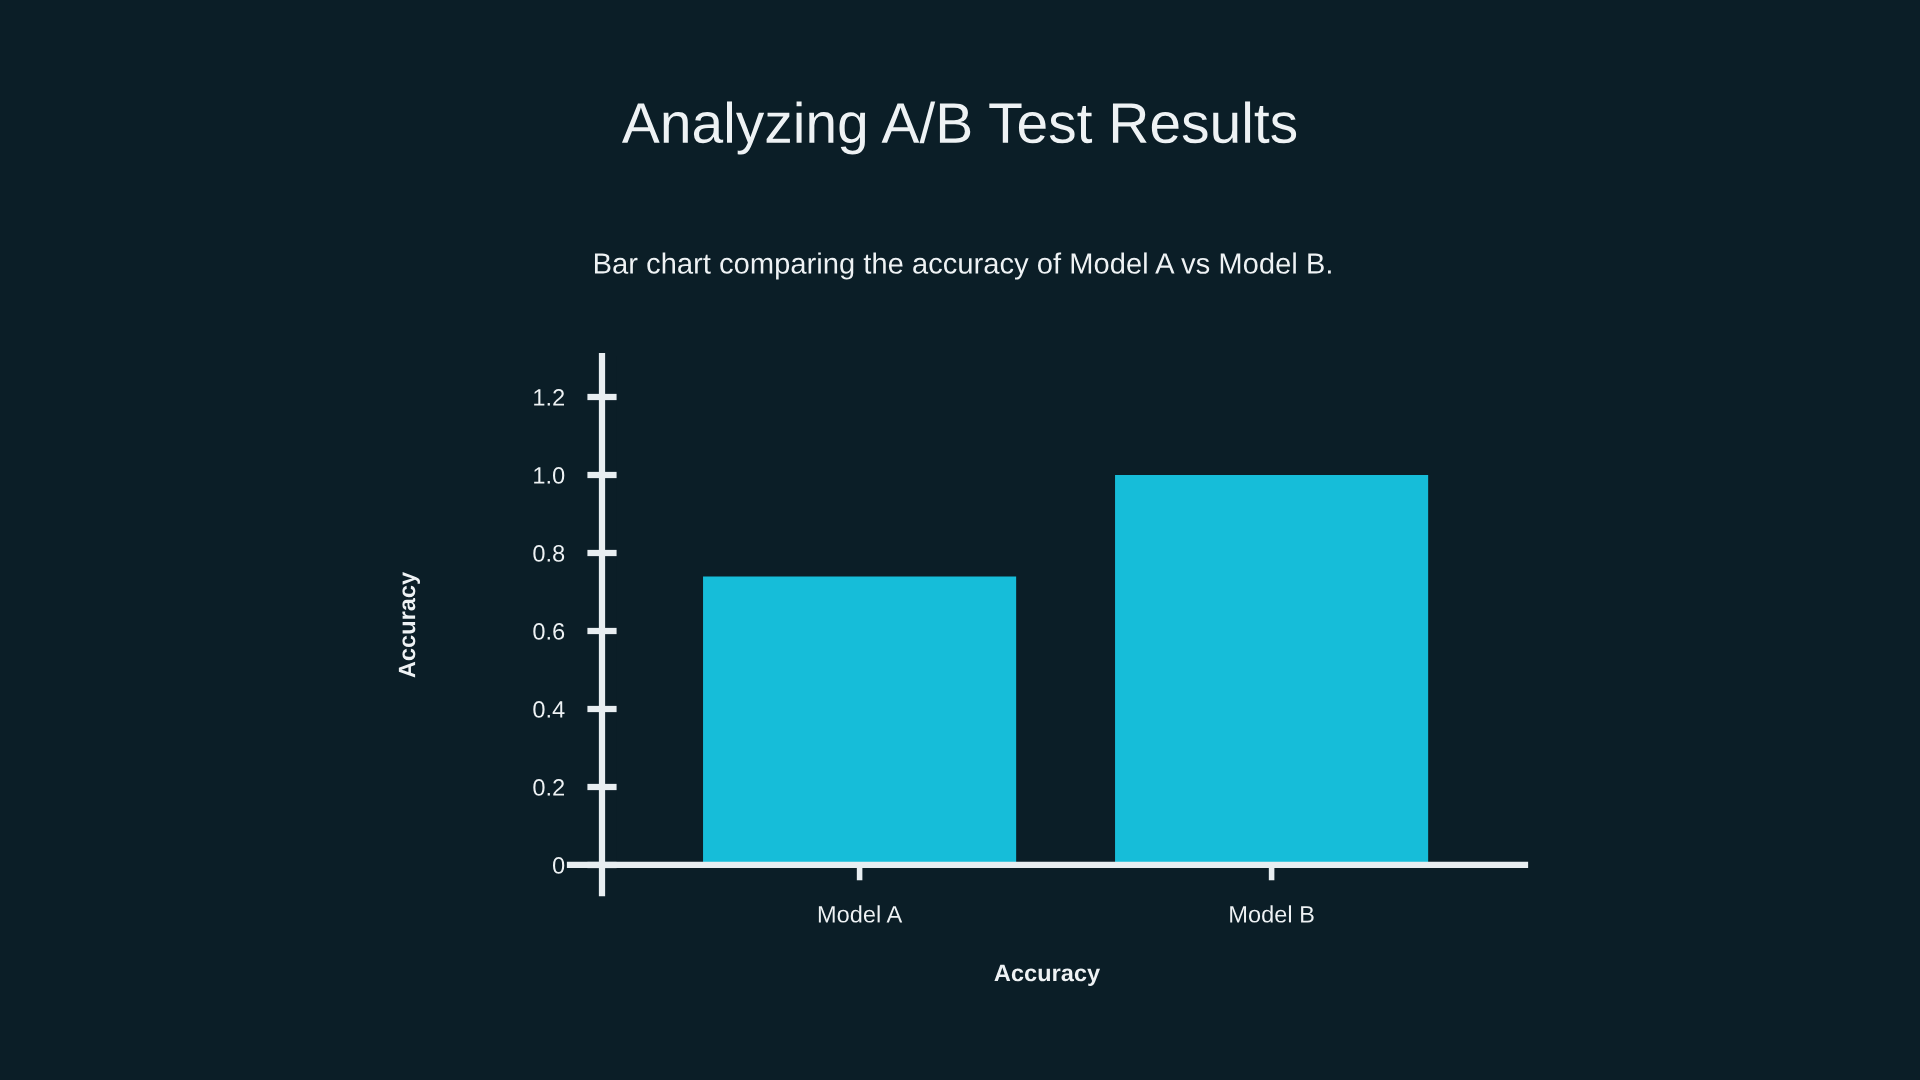 This screenshot has height=1080, width=1920. I want to click on y-axis-title: Accuracy, so click(409, 624).